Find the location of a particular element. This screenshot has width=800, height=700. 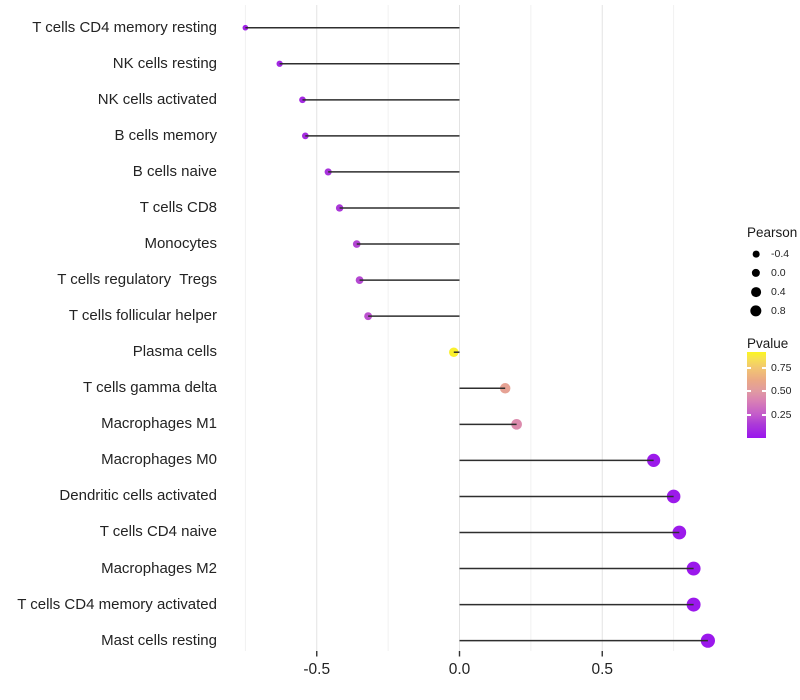

y-axis-label: B cells memory is located at coordinates (165, 136).